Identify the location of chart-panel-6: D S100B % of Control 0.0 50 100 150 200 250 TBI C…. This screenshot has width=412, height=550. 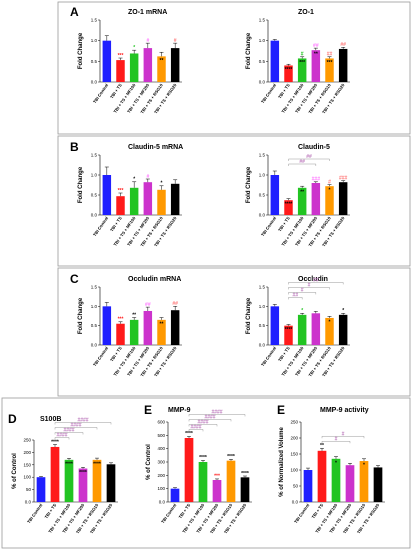
(63, 473).